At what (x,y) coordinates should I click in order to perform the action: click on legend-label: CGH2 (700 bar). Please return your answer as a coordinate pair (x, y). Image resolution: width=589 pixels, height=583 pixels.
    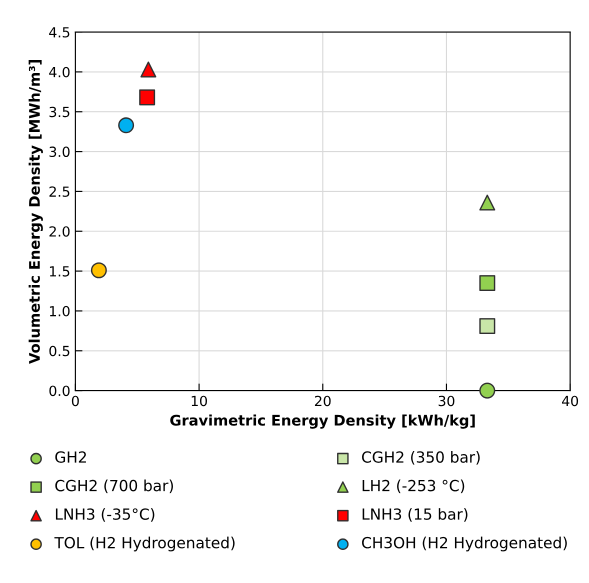
    Looking at the image, I should click on (114, 487).